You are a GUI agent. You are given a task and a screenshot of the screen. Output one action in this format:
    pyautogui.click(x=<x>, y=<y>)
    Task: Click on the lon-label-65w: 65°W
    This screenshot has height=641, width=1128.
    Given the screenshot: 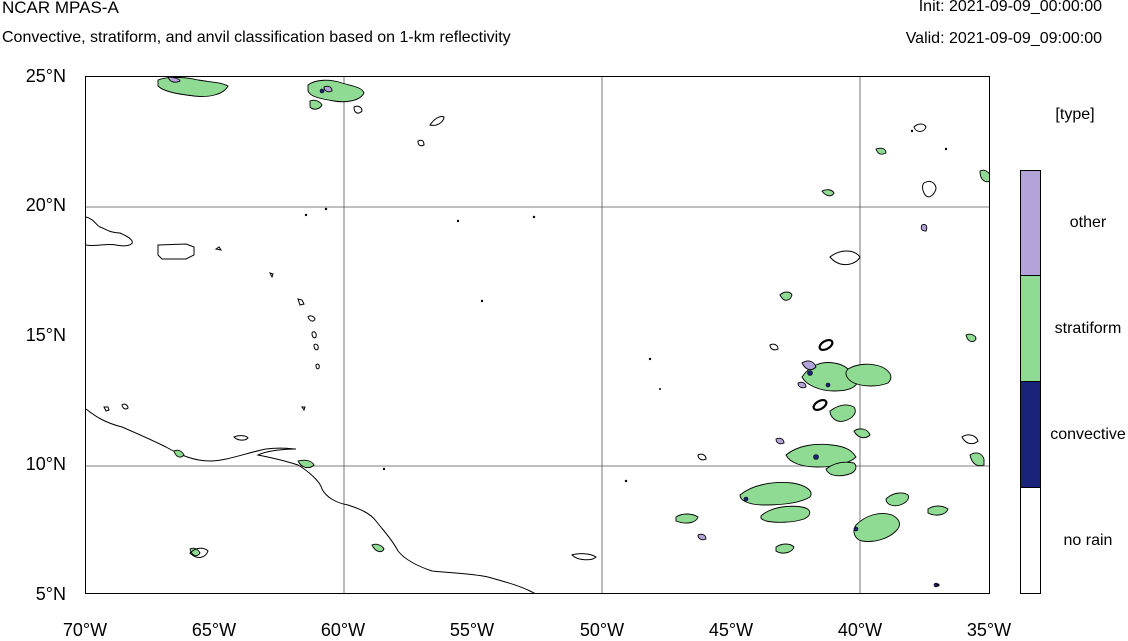 What is the action you would take?
    pyautogui.click(x=214, y=630)
    